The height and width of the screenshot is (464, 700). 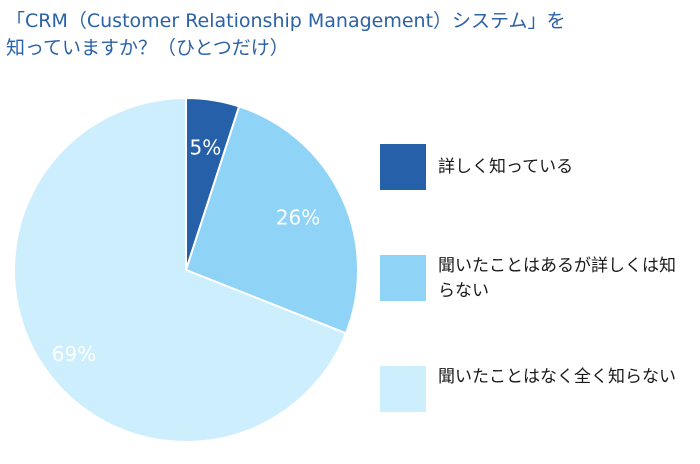 What do you see at coordinates (147, 48) in the screenshot?
I see `chart-title-line-2: 知っていますか？（ひとつだけ）` at bounding box center [147, 48].